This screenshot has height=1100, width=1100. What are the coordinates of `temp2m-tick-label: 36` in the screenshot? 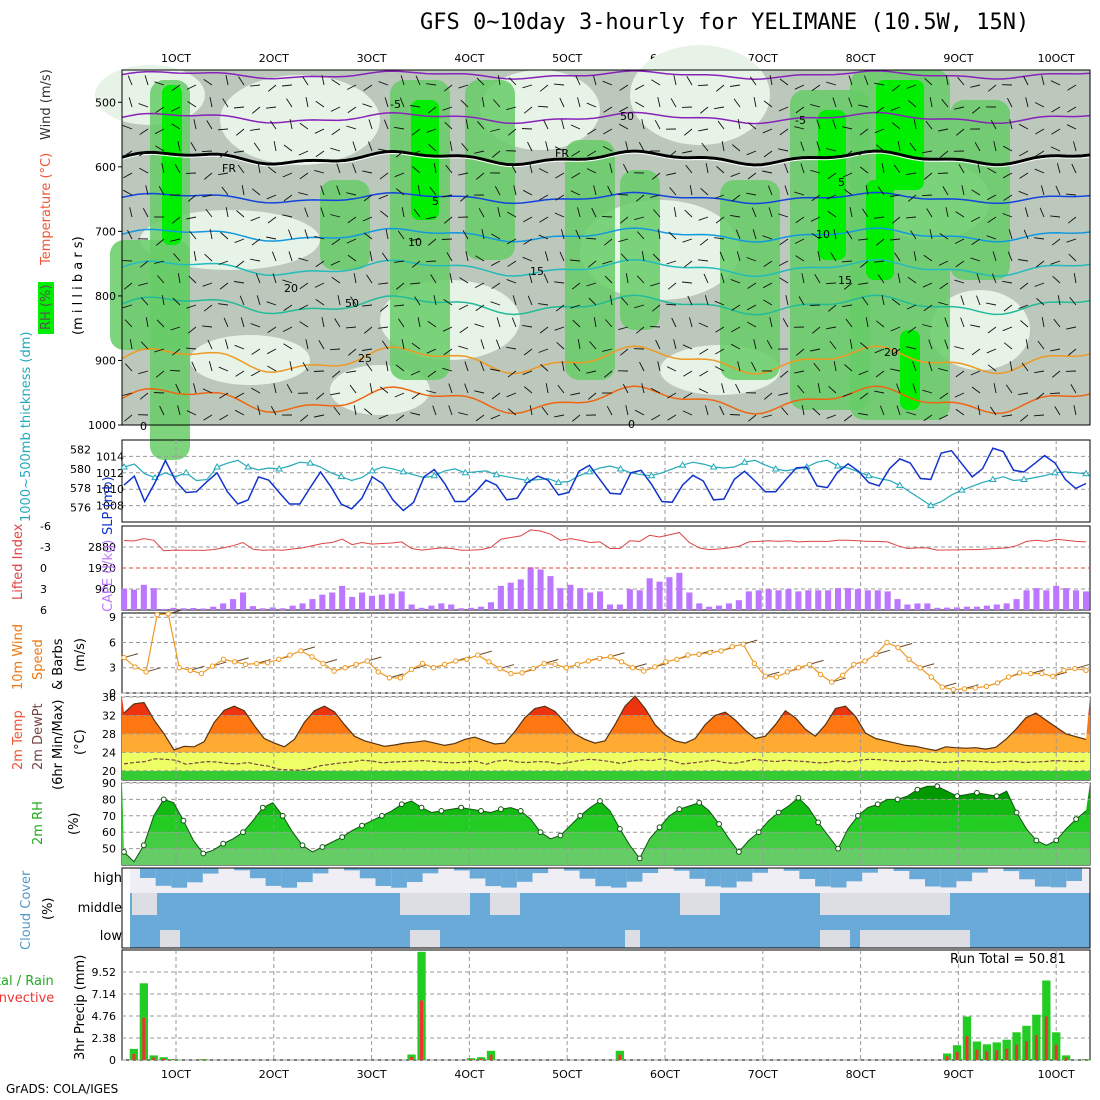 It's located at (109, 697).